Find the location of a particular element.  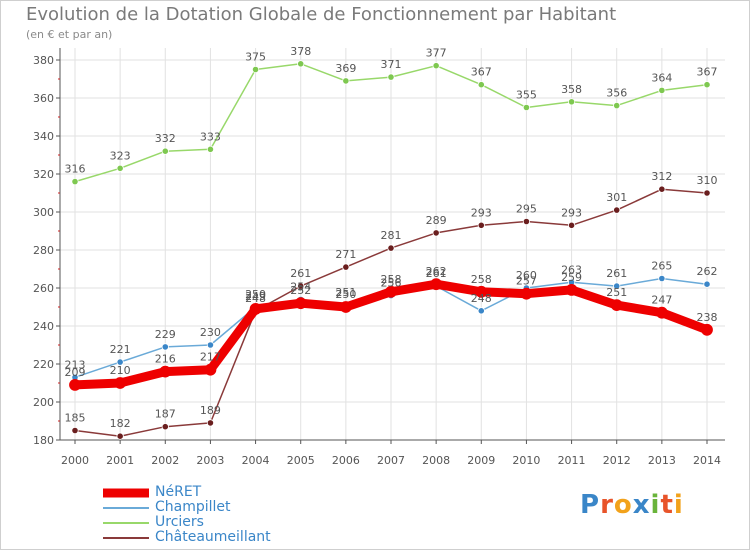

data-label-chateaumeillant: 310 is located at coordinates (707, 180).